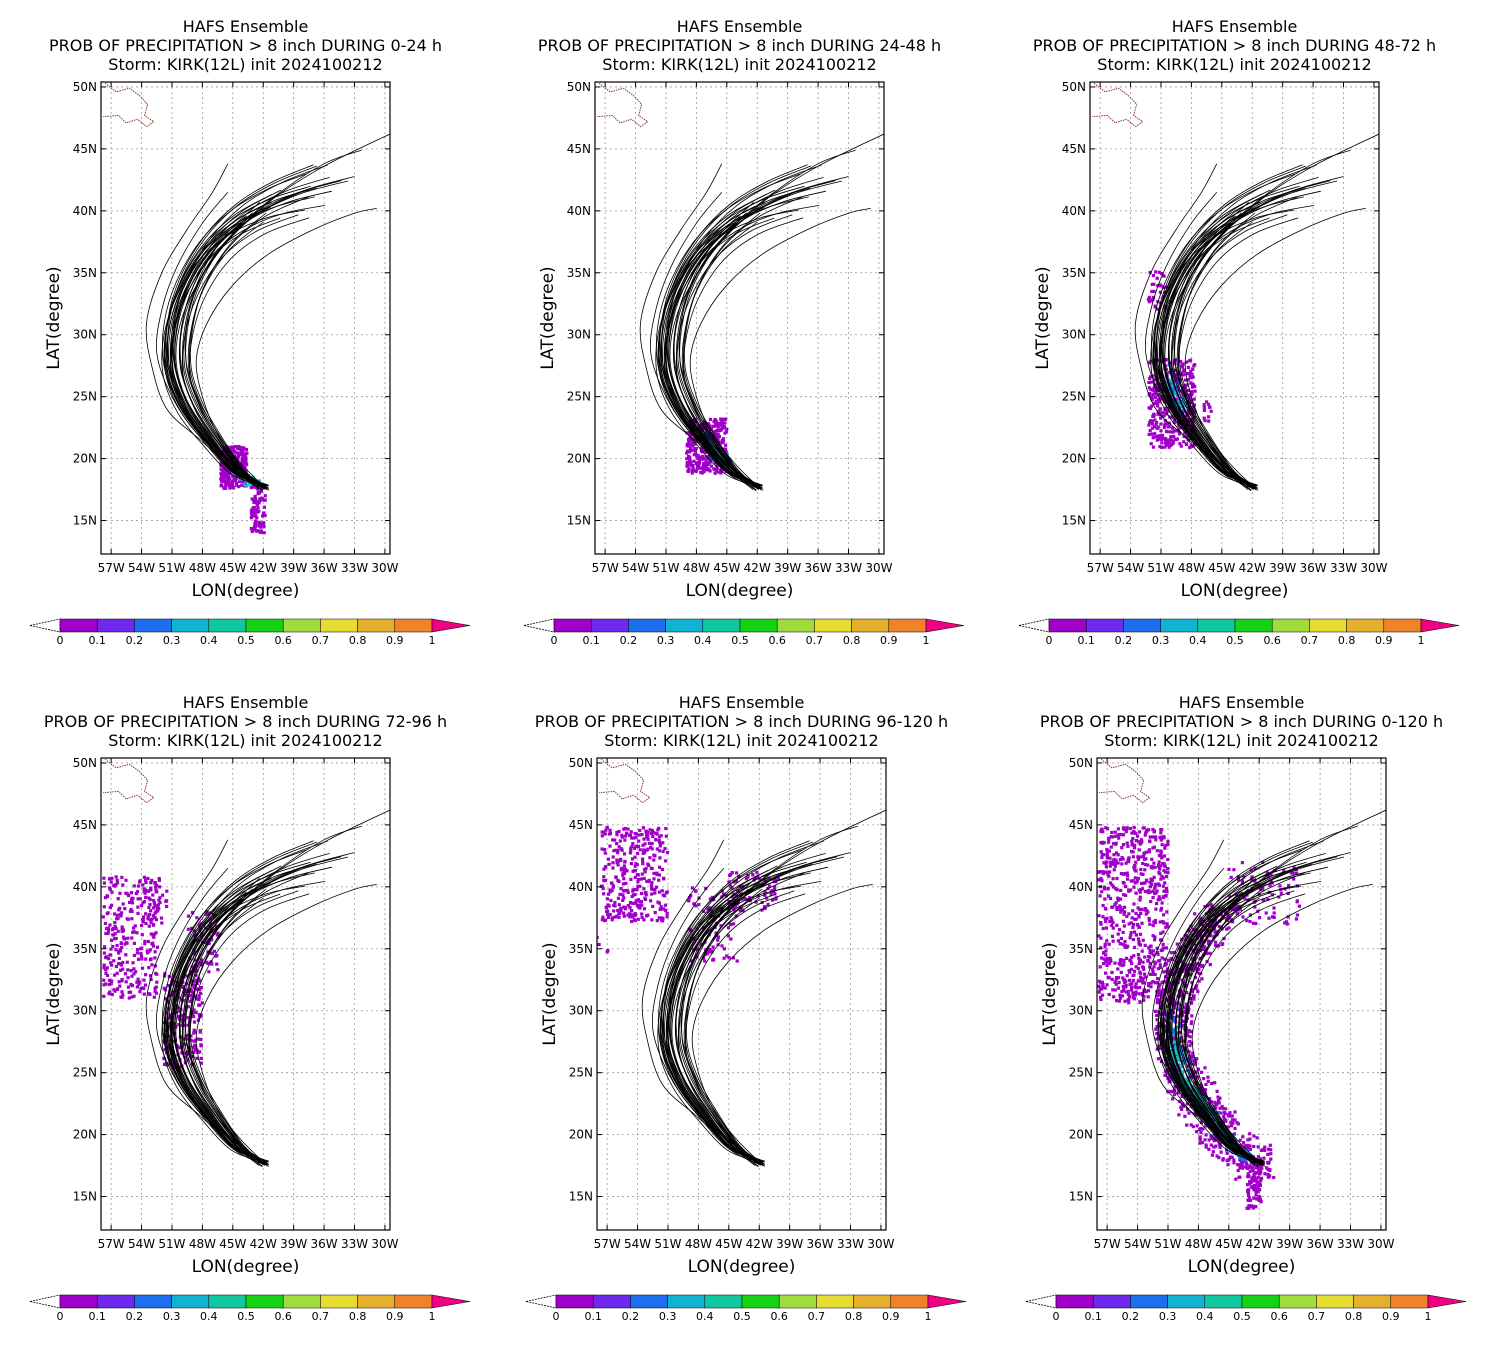 This screenshot has height=1352, width=1495. I want to click on y-axis-label: LAT(degree), so click(1043, 317).